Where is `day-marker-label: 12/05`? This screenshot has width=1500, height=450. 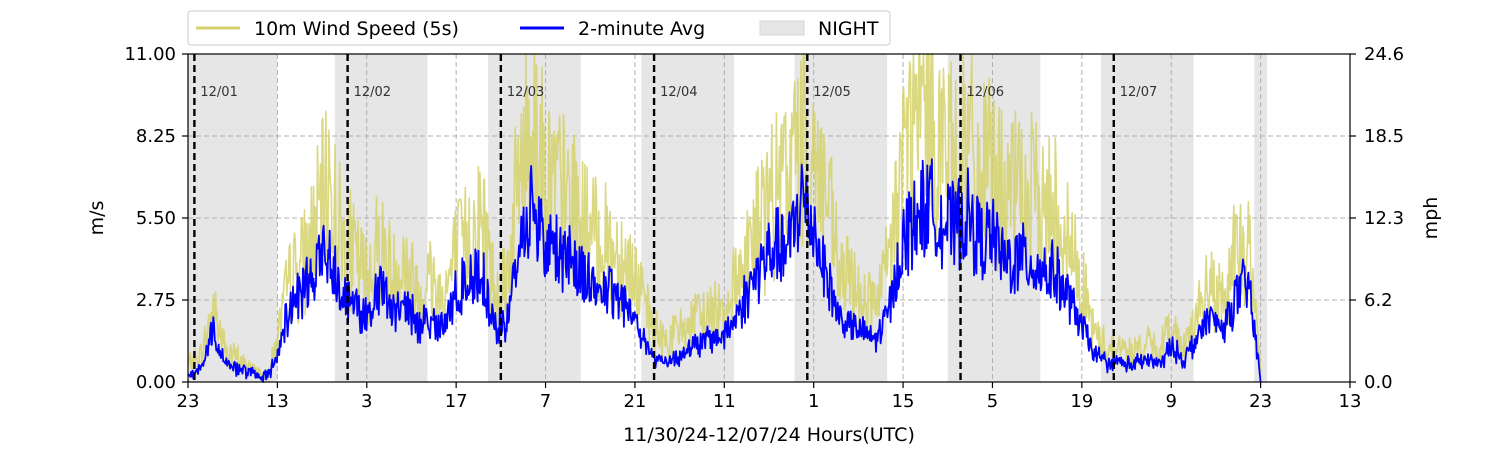
day-marker-label: 12/05 is located at coordinates (831, 92).